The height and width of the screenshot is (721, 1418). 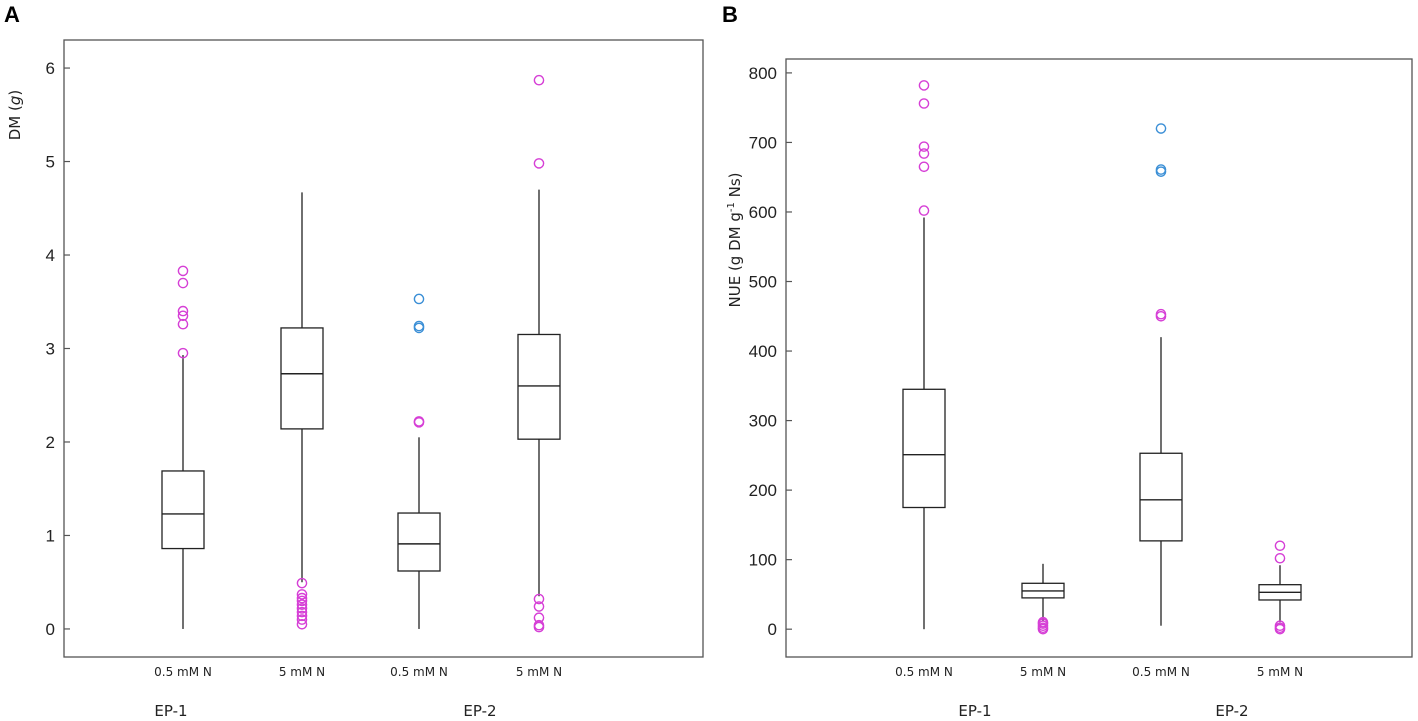 I want to click on y-tick-label: 400, so click(x=763, y=351).